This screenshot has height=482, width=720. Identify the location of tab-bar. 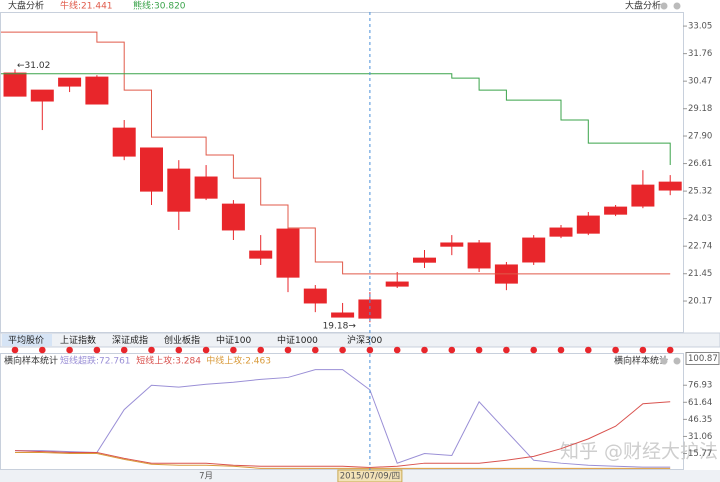
(360, 340).